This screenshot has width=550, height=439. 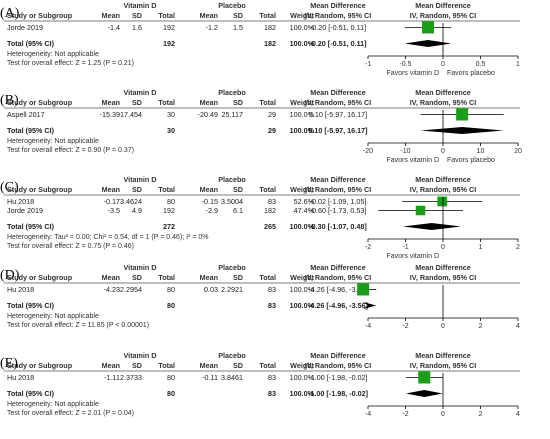 What do you see at coordinates (302, 114) in the screenshot?
I see `panel-1-study-0-weight: 100.0%` at bounding box center [302, 114].